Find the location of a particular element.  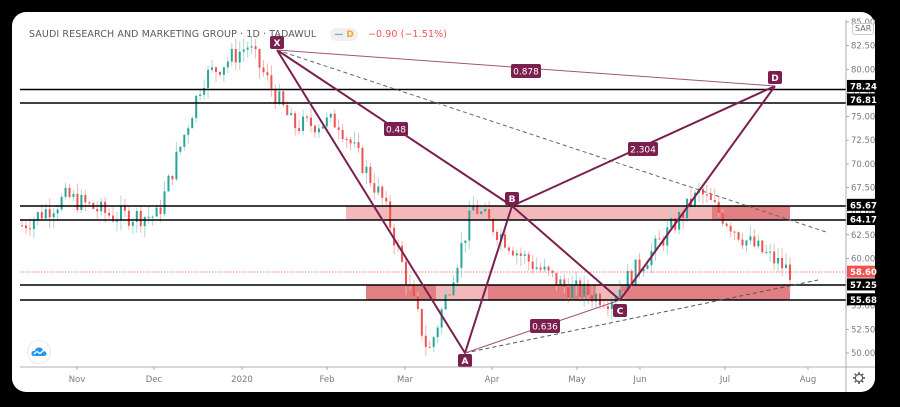

time-scale: Nov Dec 2020 Feb Mar Apr May Jun Jul Aug is located at coordinates (443, 376).